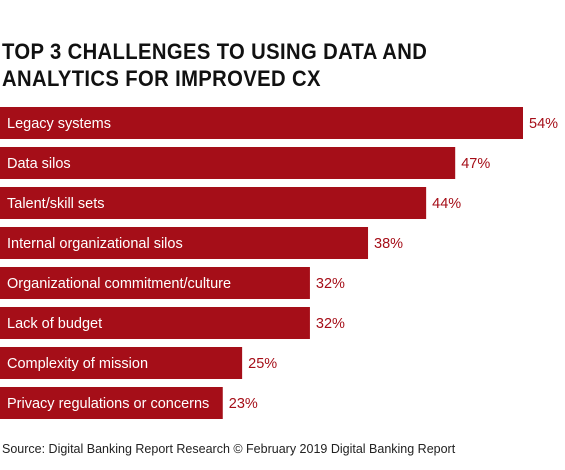 Image resolution: width=565 pixels, height=470 pixels. Describe the element at coordinates (108, 404) in the screenshot. I see `category-label: Privacy regulations or concerns` at that location.